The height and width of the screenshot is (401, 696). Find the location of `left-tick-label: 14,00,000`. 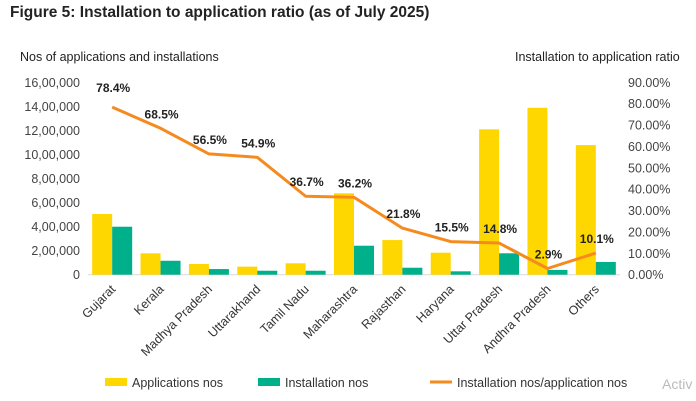

left-tick-label: 14,00,000 is located at coordinates (52, 107).